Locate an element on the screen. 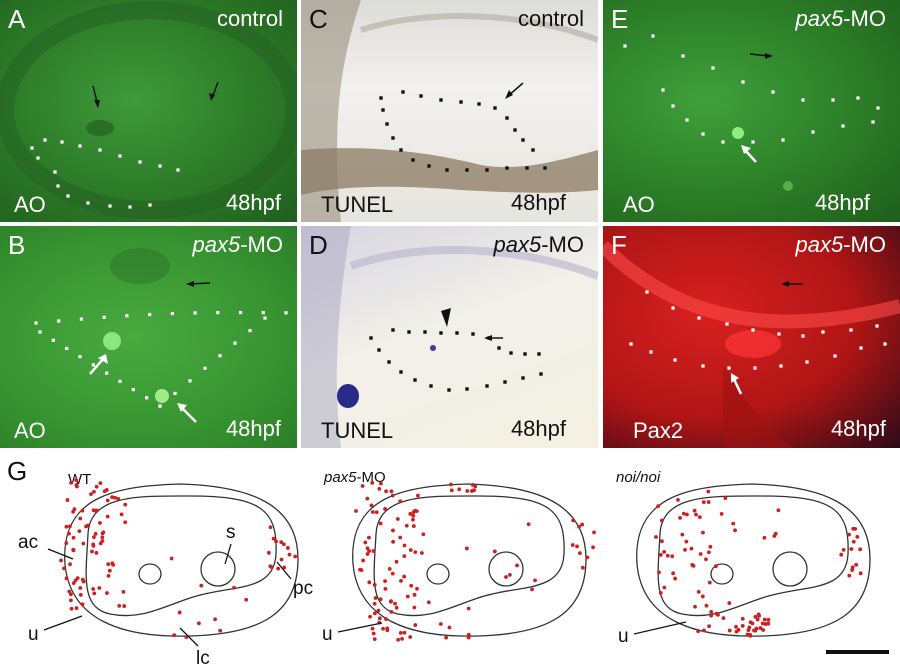 This screenshot has width=900, height=665. panel-letter: G is located at coordinates (17, 471).